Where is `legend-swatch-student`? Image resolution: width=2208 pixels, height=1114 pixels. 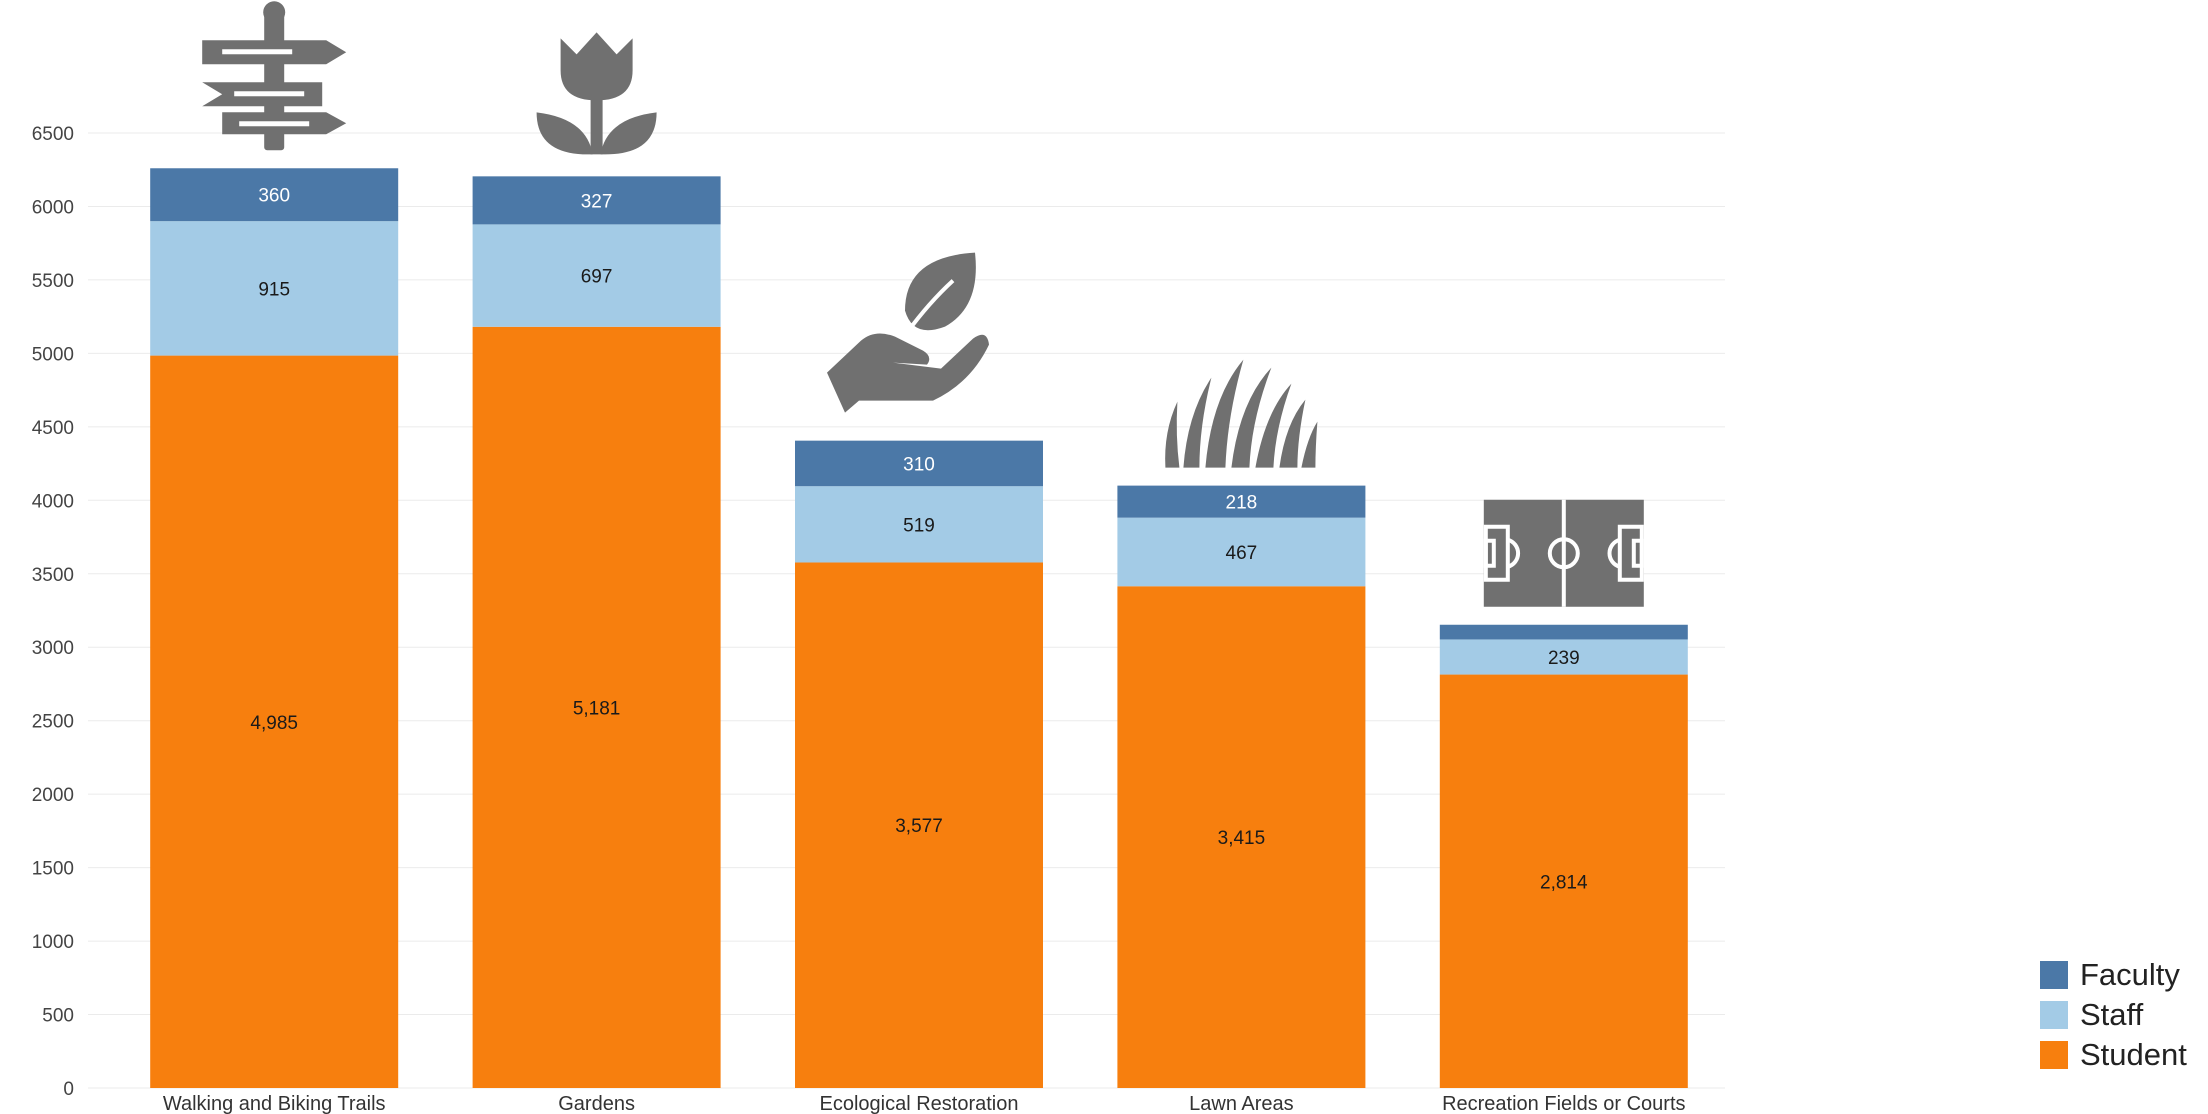 legend-swatch-student is located at coordinates (2054, 1055).